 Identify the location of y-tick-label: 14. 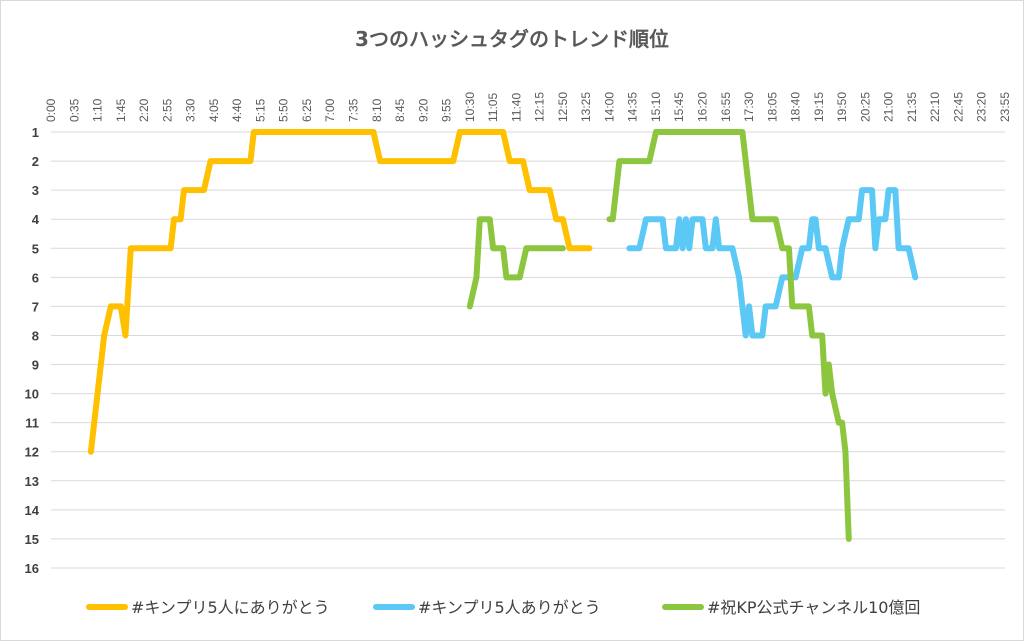
(32, 510).